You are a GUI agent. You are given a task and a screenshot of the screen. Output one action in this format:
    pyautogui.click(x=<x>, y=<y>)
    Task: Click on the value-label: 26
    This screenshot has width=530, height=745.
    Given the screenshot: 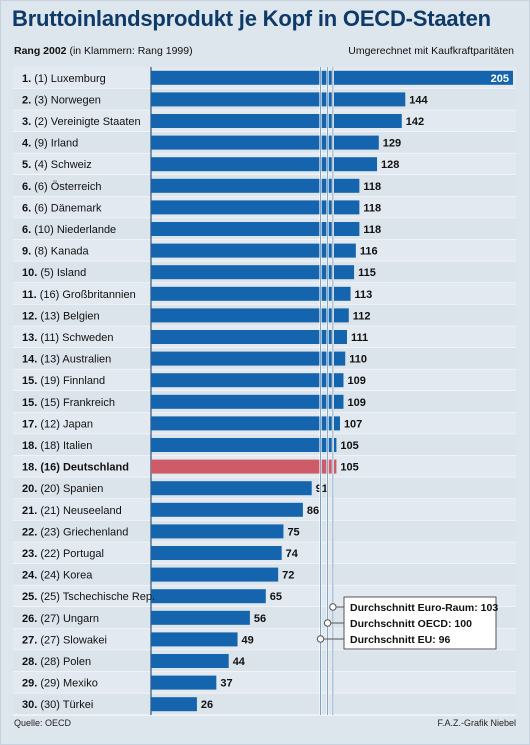 What is the action you would take?
    pyautogui.click(x=207, y=705)
    